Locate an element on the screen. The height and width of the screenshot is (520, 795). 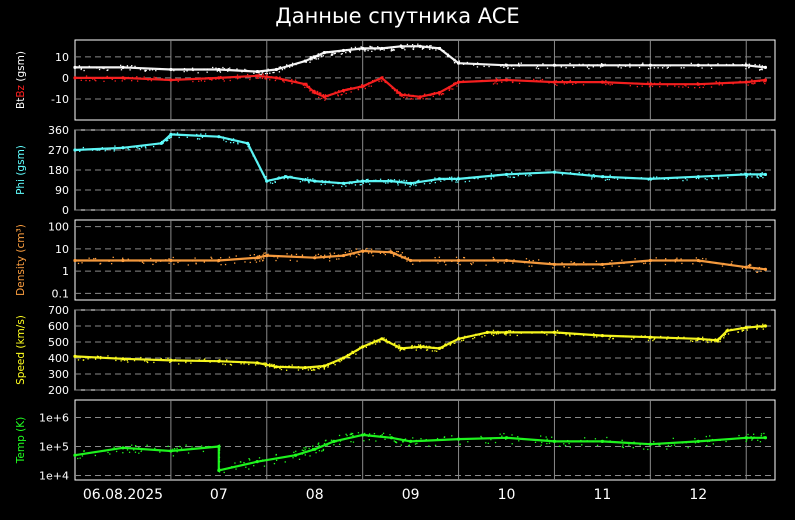
data-point-density is located at coordinates (123, 260).